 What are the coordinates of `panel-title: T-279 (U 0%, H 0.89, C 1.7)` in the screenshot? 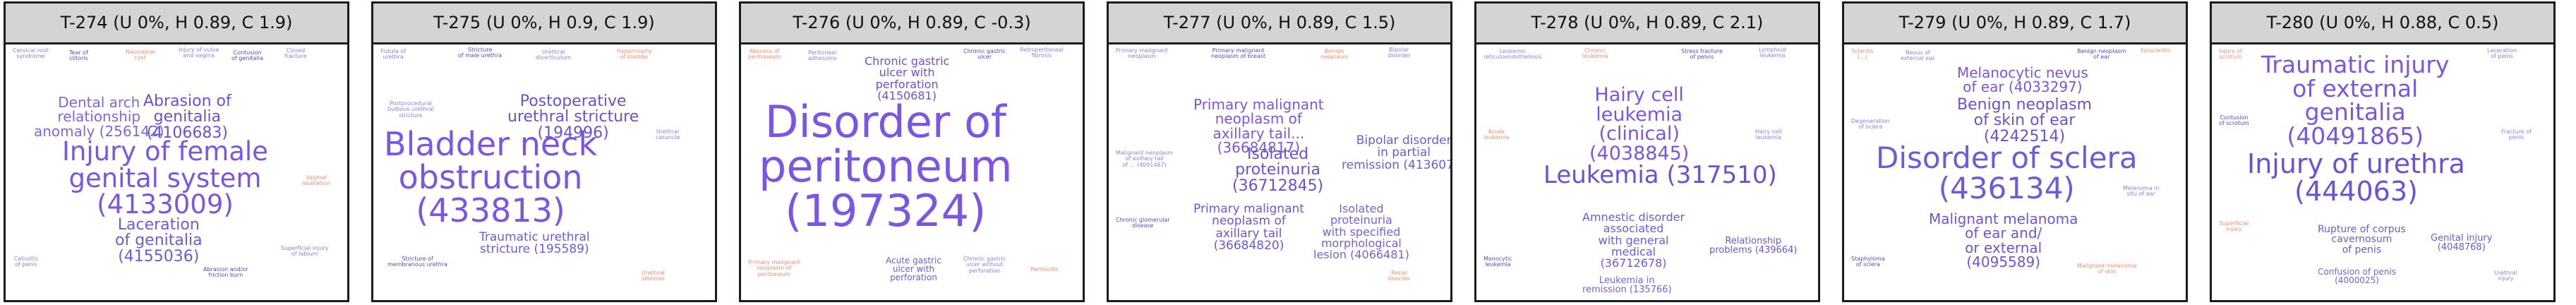 It's located at (2015, 24).